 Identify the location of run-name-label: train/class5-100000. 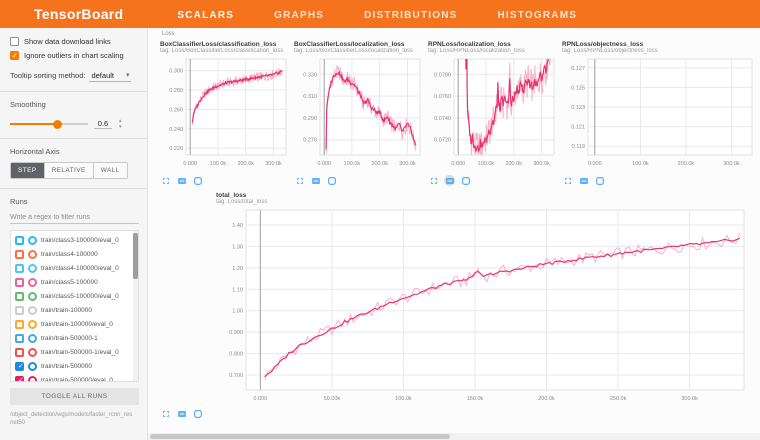
(69, 282).